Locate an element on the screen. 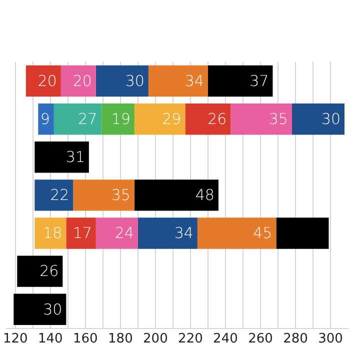 Image resolution: width=360 pixels, height=360 pixels. x-tick-label: 160 is located at coordinates (85, 339).